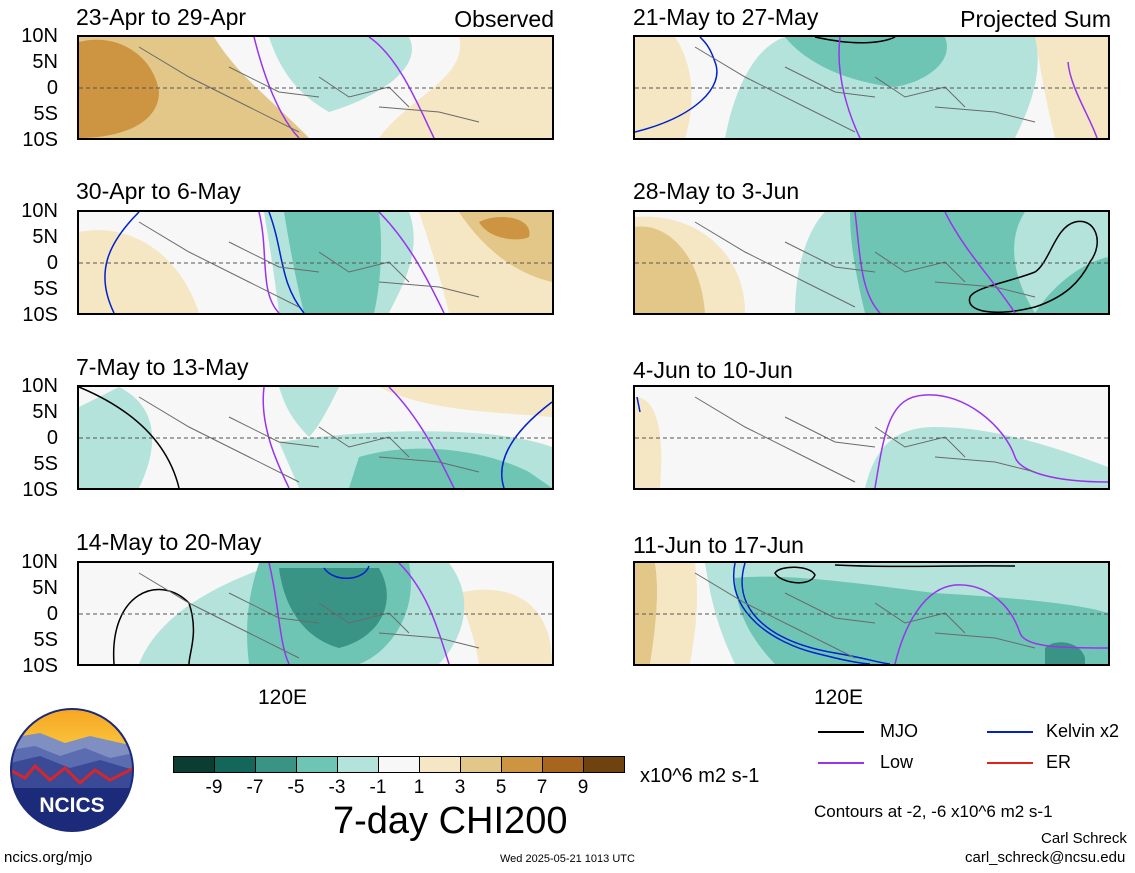 This screenshot has height=873, width=1135. What do you see at coordinates (933, 811) in the screenshot?
I see `contours-note: Contours at -2, -6 x10^6 m2 s-1` at bounding box center [933, 811].